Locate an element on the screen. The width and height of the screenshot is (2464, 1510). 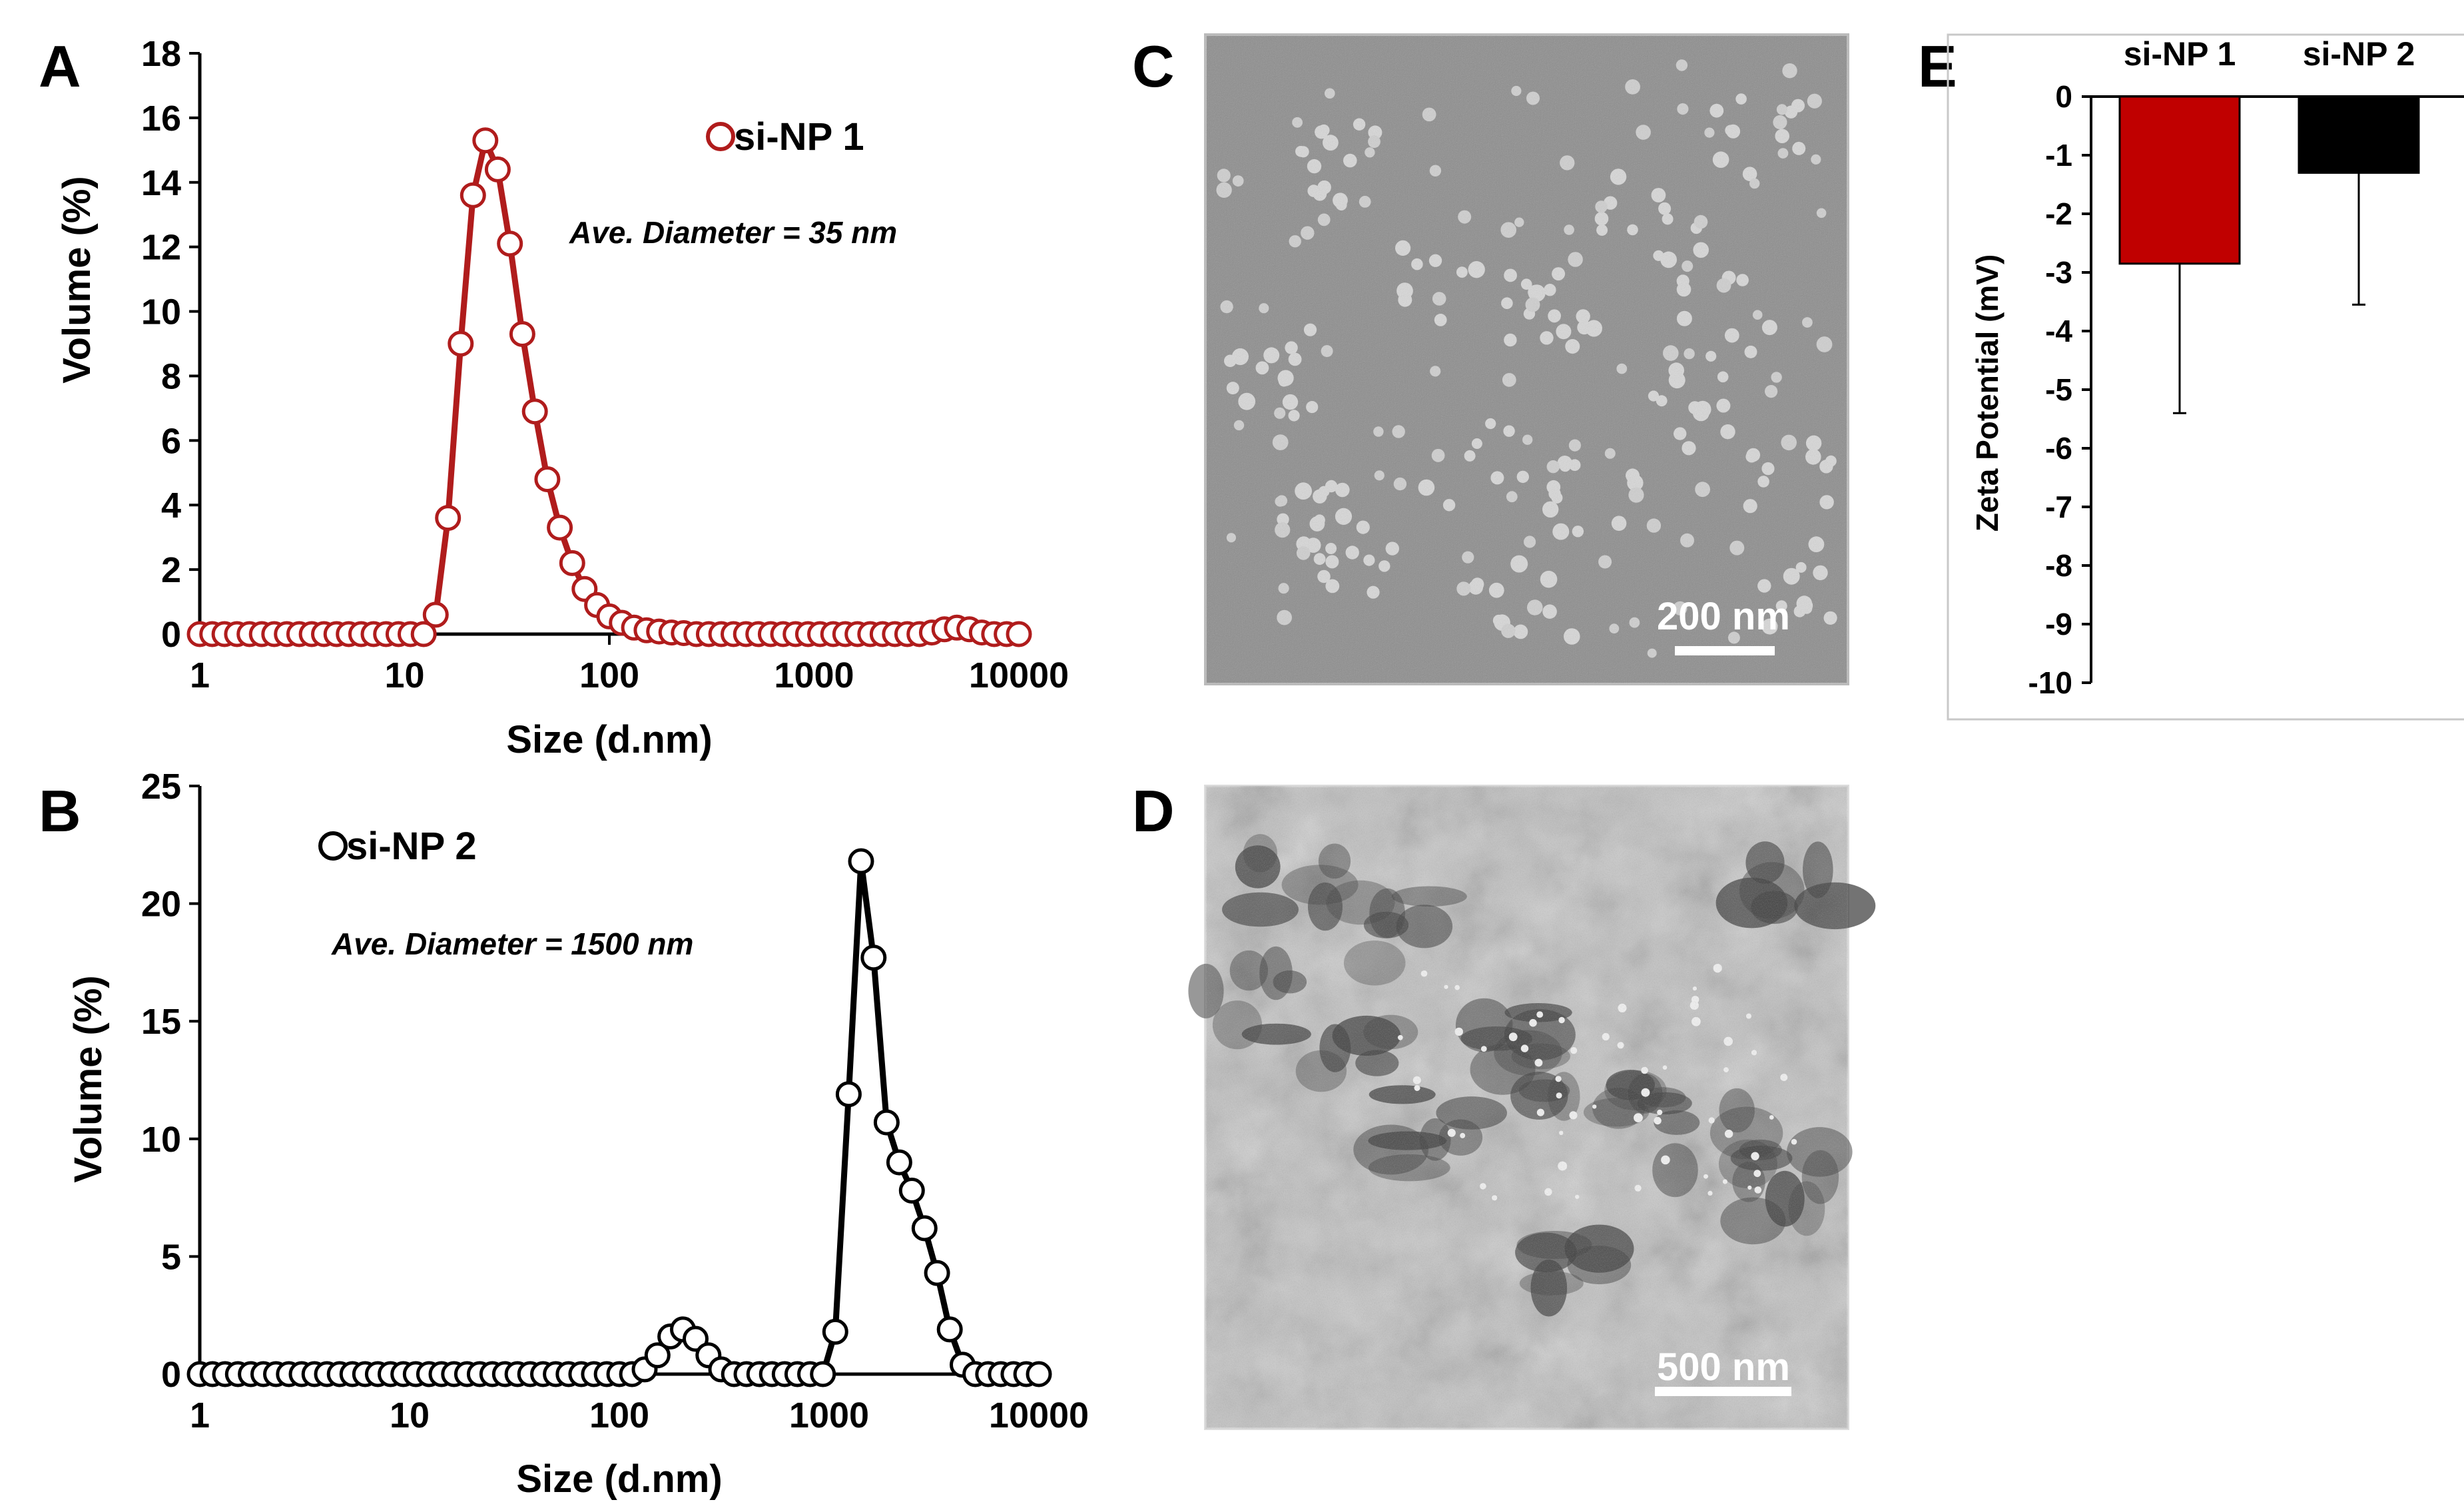
category-label: si-NP 2 is located at coordinates (2359, 54).